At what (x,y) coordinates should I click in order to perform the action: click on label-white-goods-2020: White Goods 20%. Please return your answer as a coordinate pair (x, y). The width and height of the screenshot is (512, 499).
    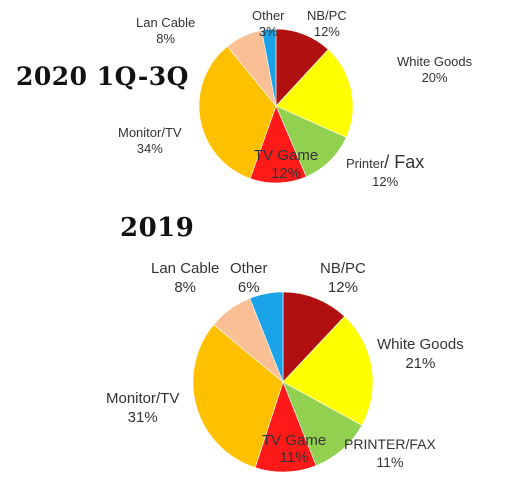
    Looking at the image, I should click on (434, 70).